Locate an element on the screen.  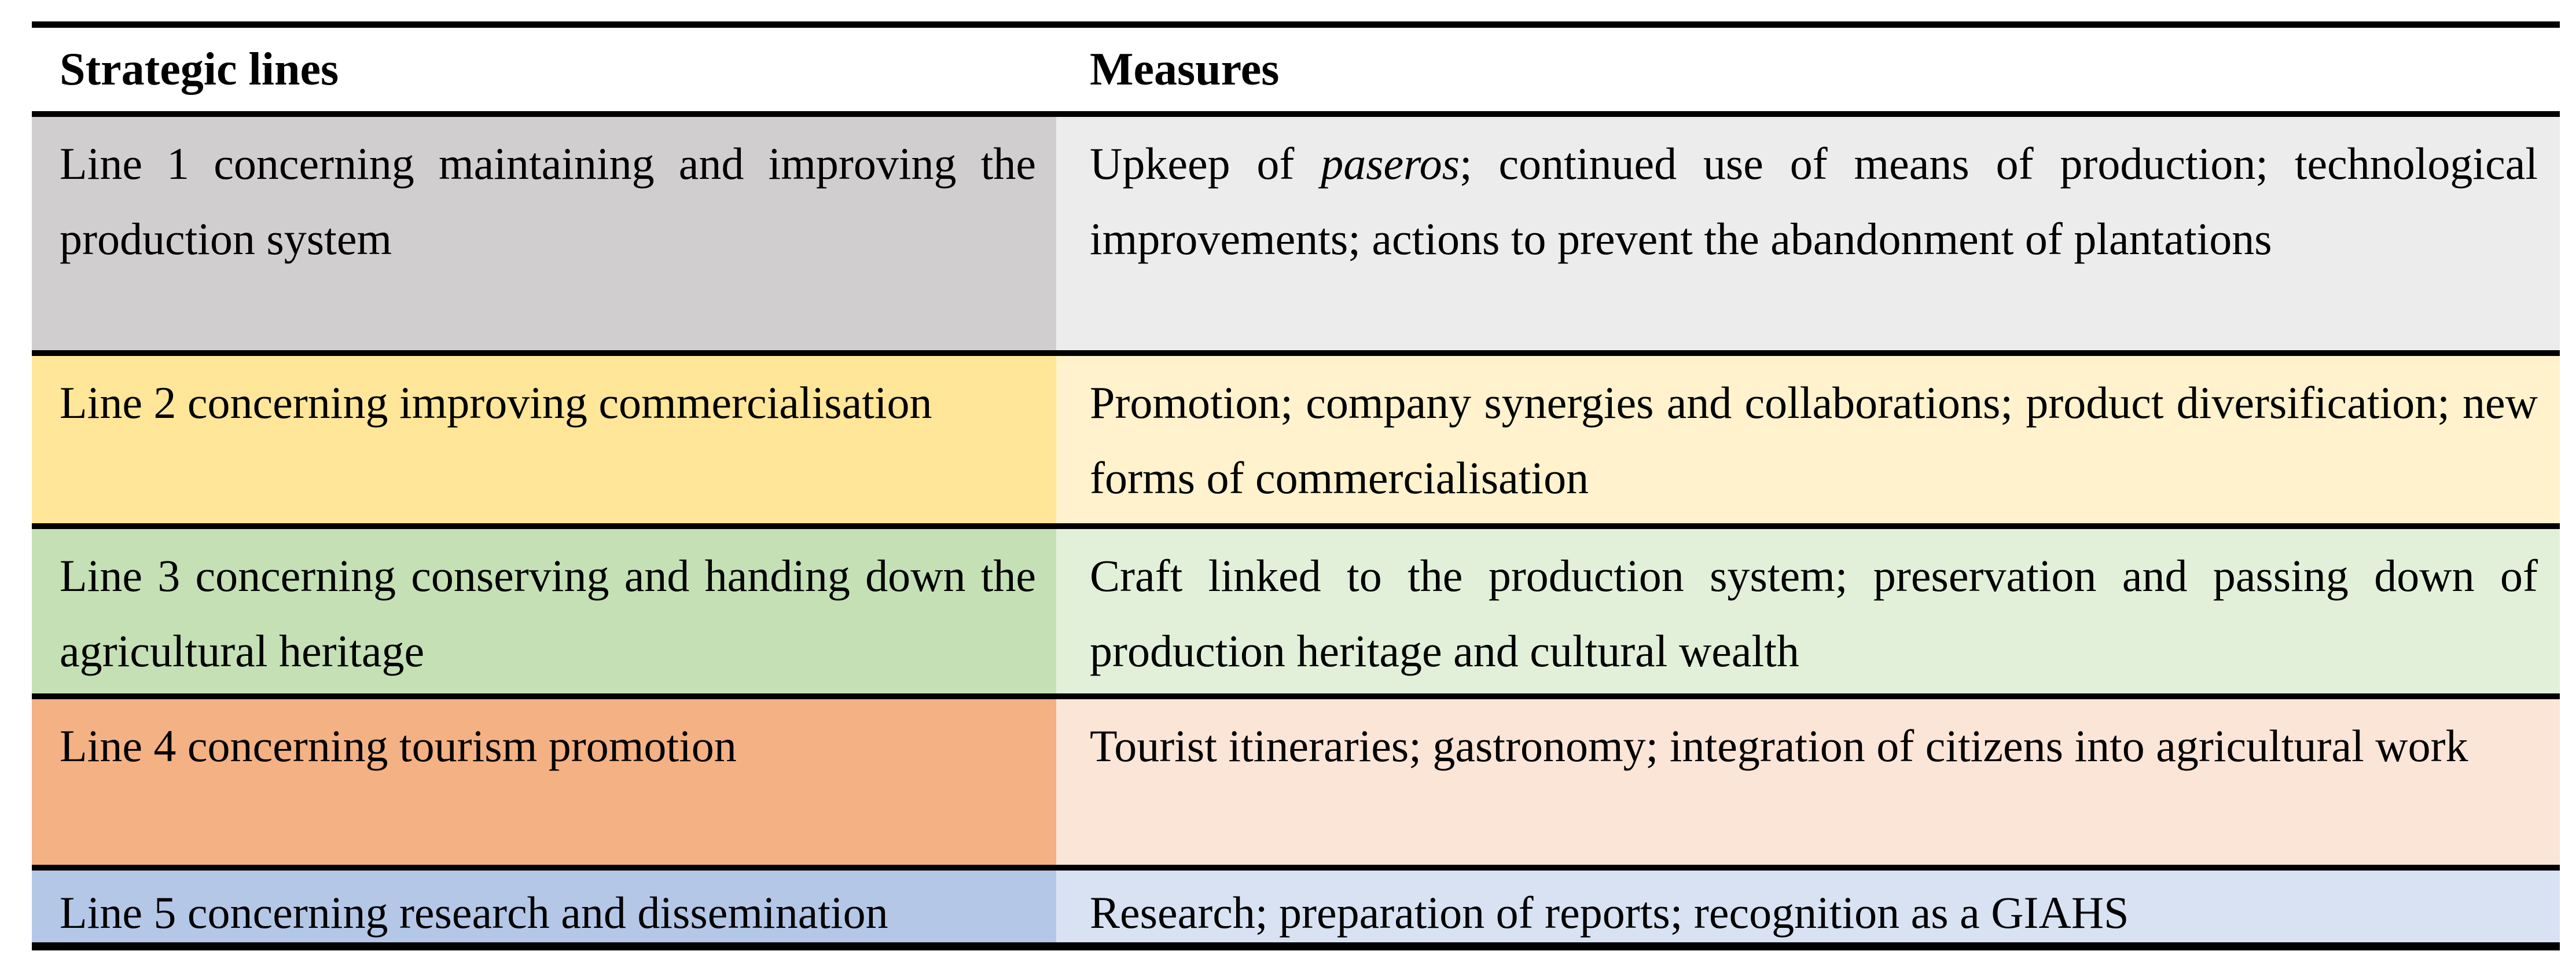
measures-text-italic: paseros is located at coordinates (1390, 163).